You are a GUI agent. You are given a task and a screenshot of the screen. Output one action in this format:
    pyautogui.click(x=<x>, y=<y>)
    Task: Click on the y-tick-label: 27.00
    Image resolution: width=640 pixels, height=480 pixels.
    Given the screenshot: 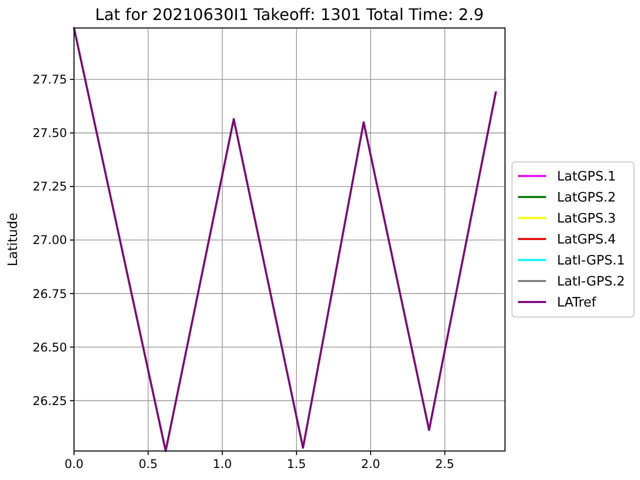 What is the action you would take?
    pyautogui.click(x=49, y=240)
    